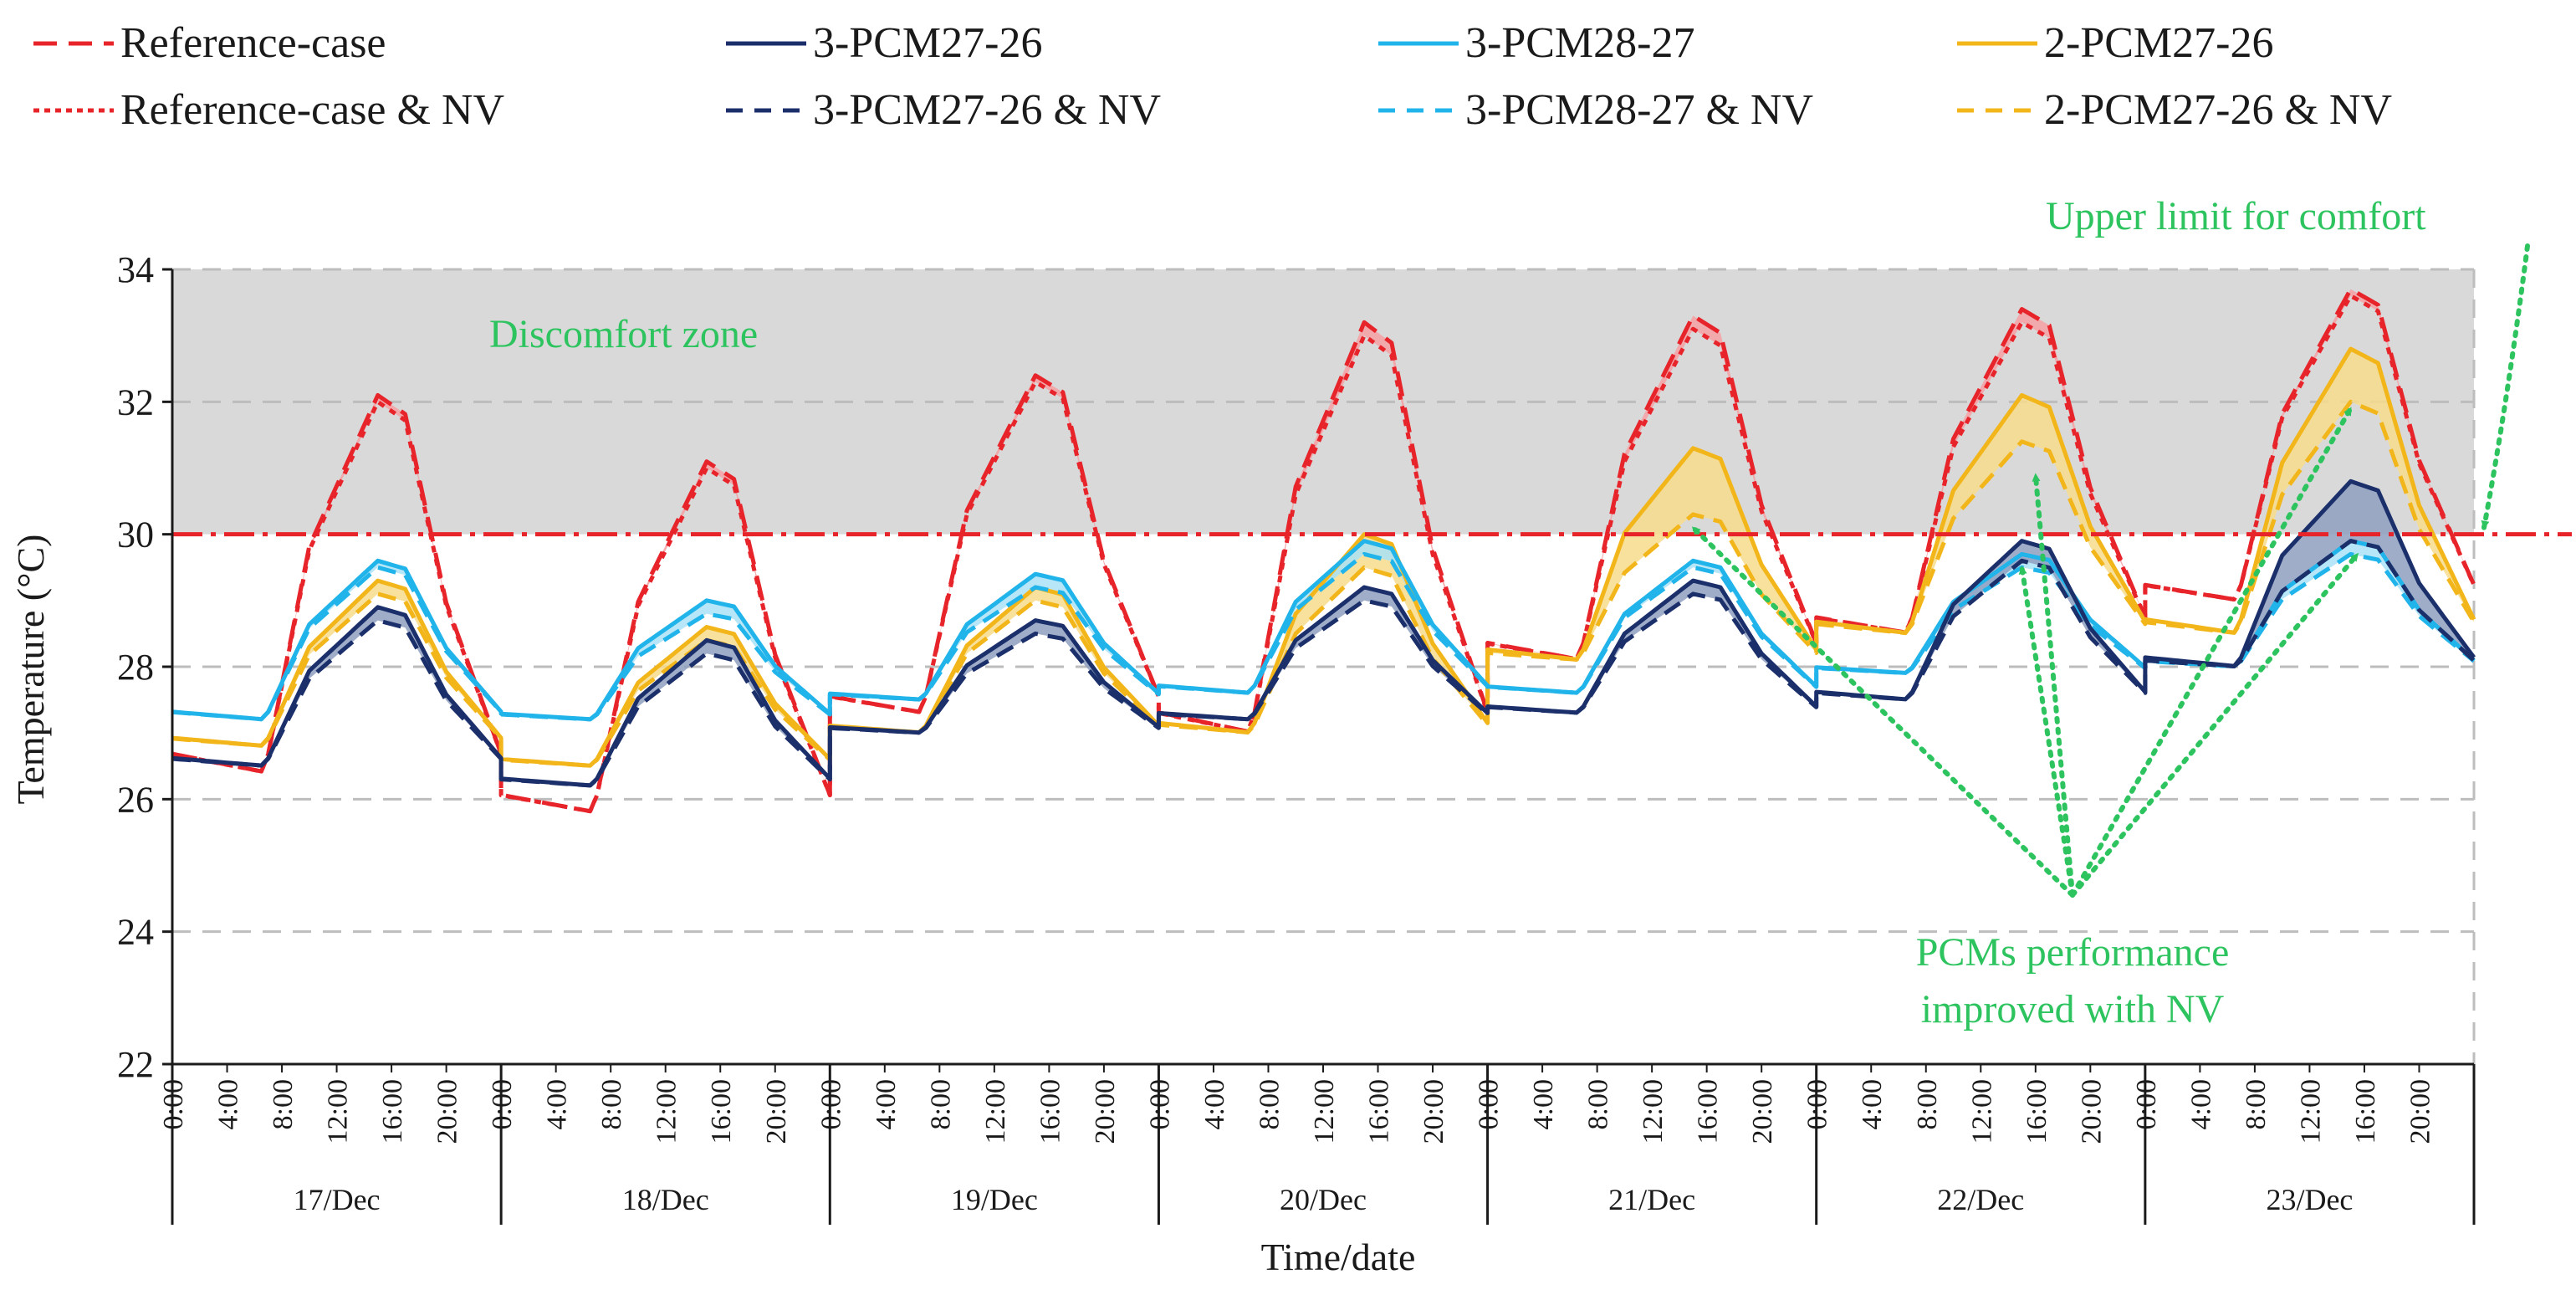 This screenshot has width=2576, height=1295. What do you see at coordinates (337, 1199) in the screenshot?
I see `day-label-17/Dec: 17/Dec` at bounding box center [337, 1199].